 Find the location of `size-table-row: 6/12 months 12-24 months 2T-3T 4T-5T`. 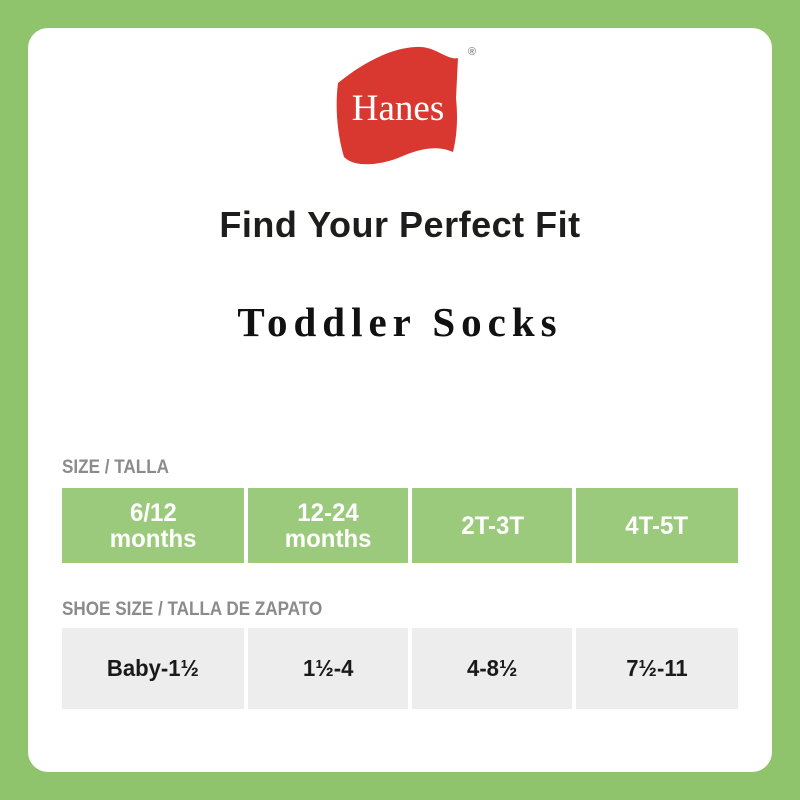

size-table-row: 6/12 months 12-24 months 2T-3T 4T-5T is located at coordinates (400, 525).